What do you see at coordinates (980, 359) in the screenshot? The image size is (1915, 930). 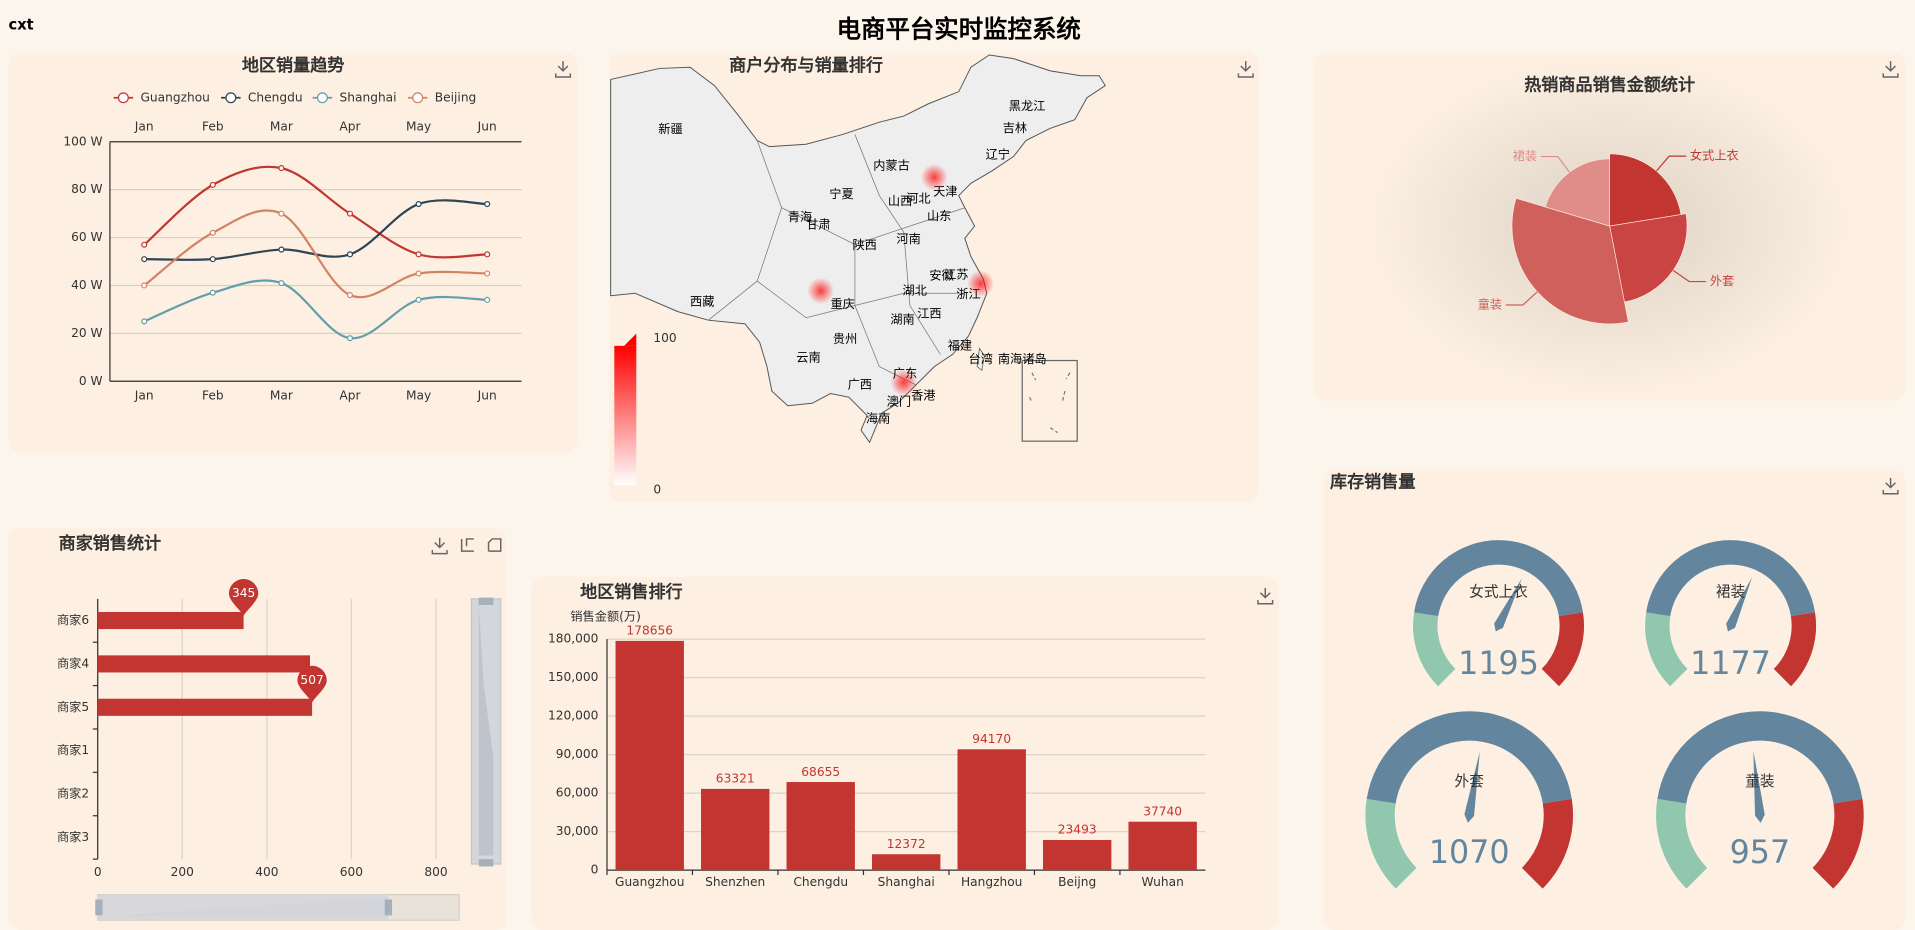 I see `island` at bounding box center [980, 359].